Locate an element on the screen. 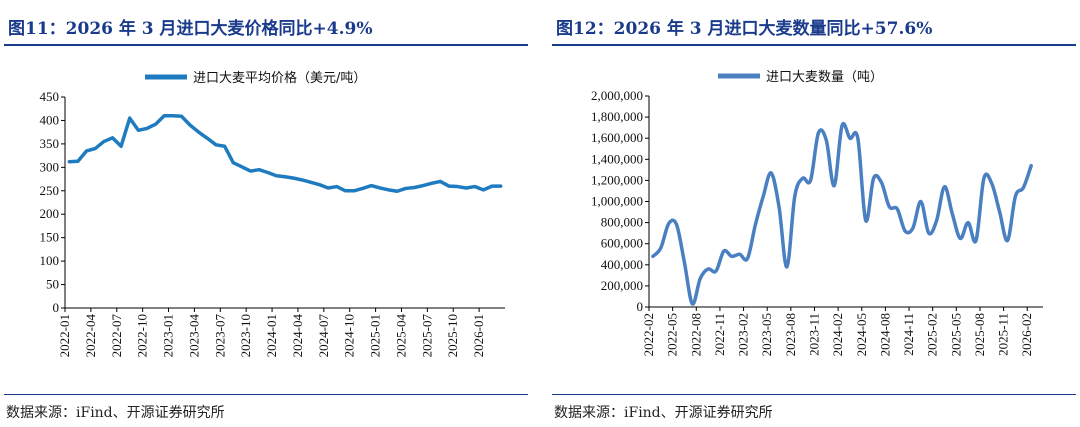 Image resolution: width=1080 pixels, height=427 pixels. figure-11-source: 数据来源：iFind、开源证券研究所 is located at coordinates (115, 413).